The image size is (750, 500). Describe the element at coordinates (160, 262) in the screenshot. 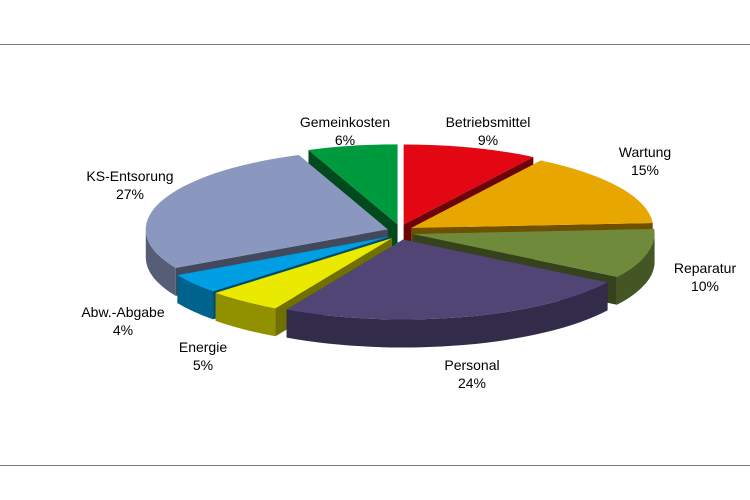

I see `slice-ks-entsorung-rim` at that location.